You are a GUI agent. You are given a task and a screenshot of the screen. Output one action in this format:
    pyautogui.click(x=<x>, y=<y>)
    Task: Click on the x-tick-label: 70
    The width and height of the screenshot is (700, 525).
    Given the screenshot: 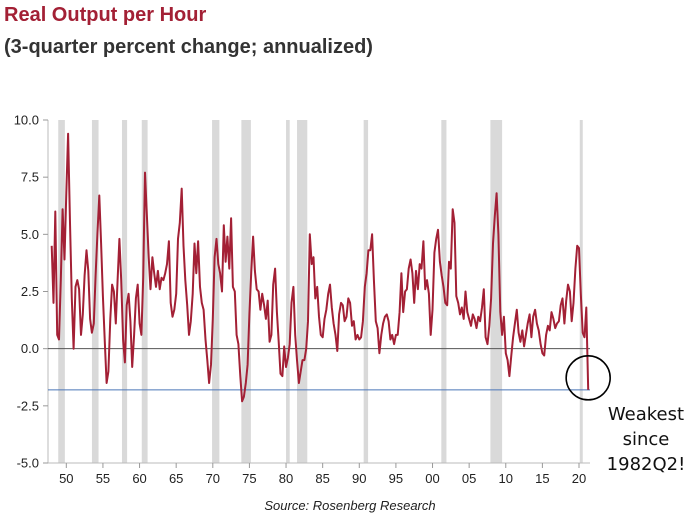 What is the action you would take?
    pyautogui.click(x=213, y=478)
    